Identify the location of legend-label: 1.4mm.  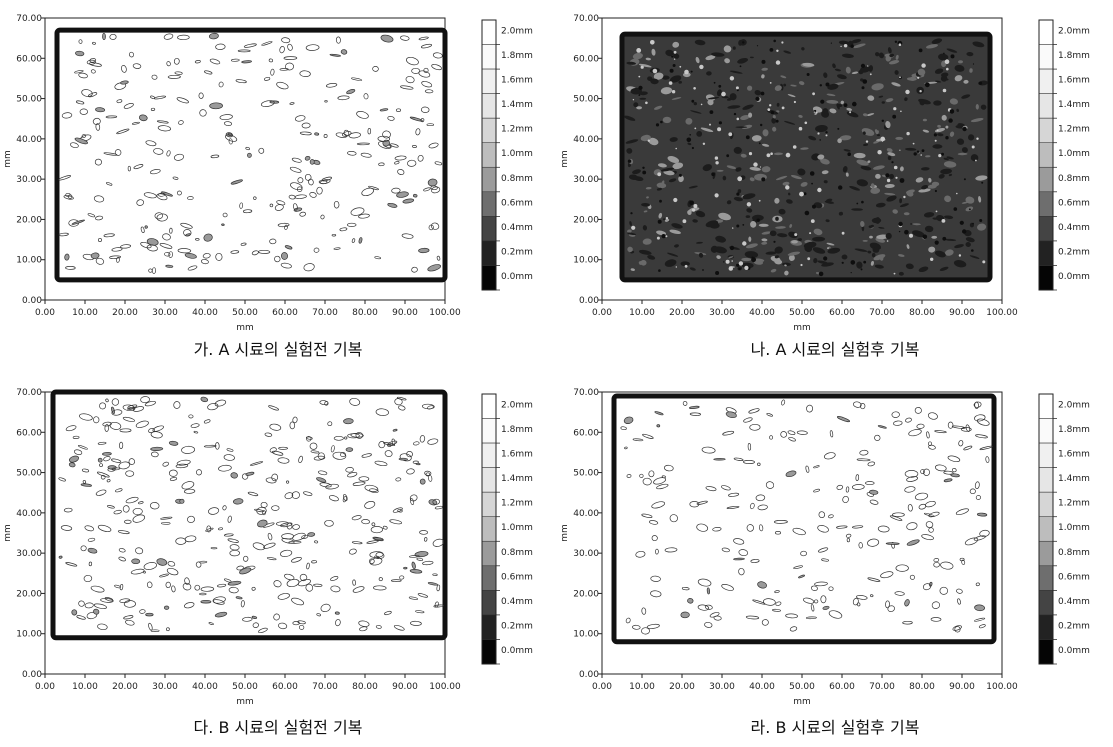
(1074, 479).